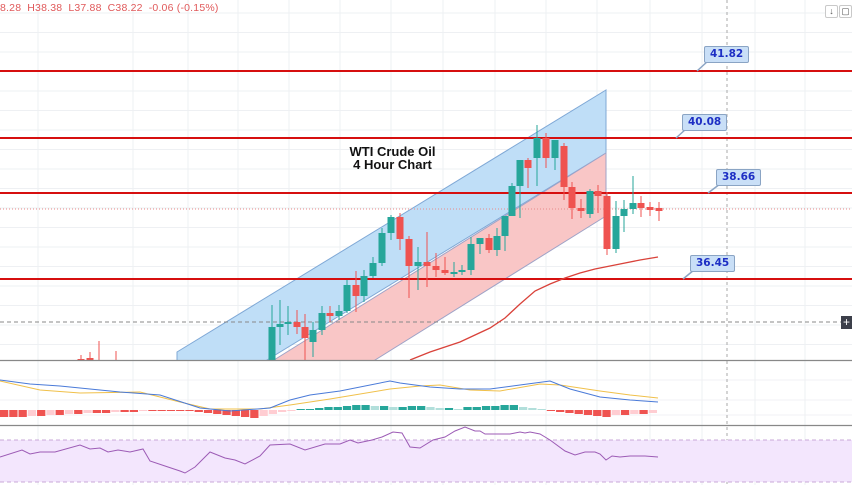 This screenshot has width=852, height=485. What do you see at coordinates (183, 8) in the screenshot?
I see `ohlc-change: -0.06 (-0.15%)` at bounding box center [183, 8].